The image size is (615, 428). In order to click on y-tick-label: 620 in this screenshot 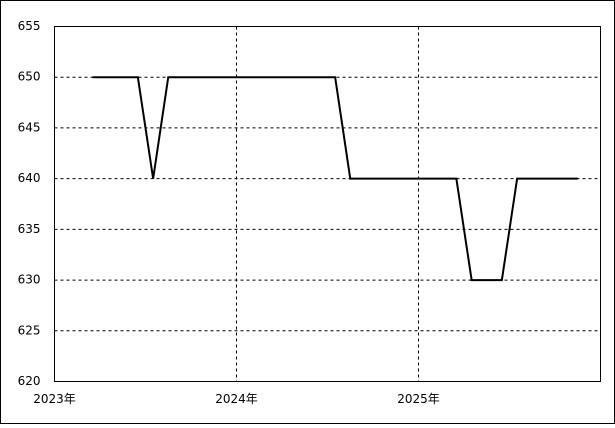, I will do `click(29, 381)`.